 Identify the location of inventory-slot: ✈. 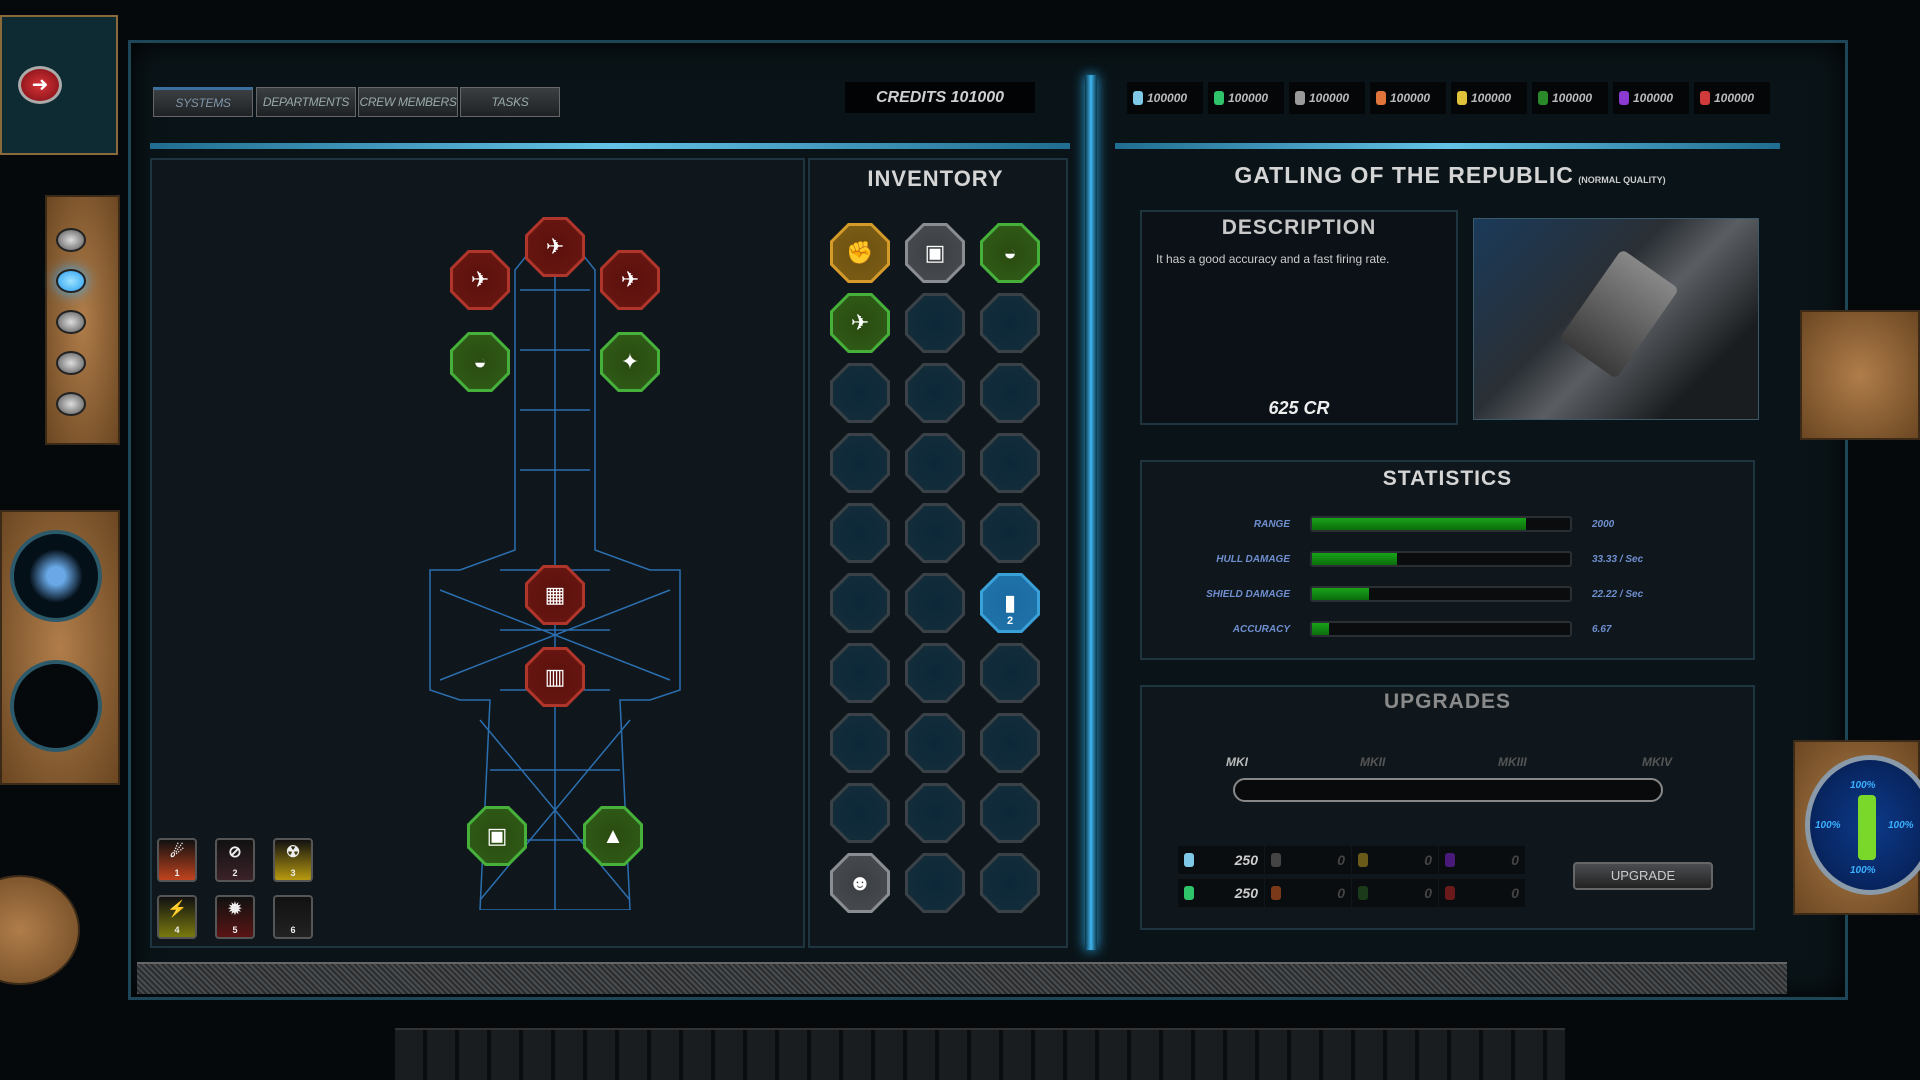
(860, 323).